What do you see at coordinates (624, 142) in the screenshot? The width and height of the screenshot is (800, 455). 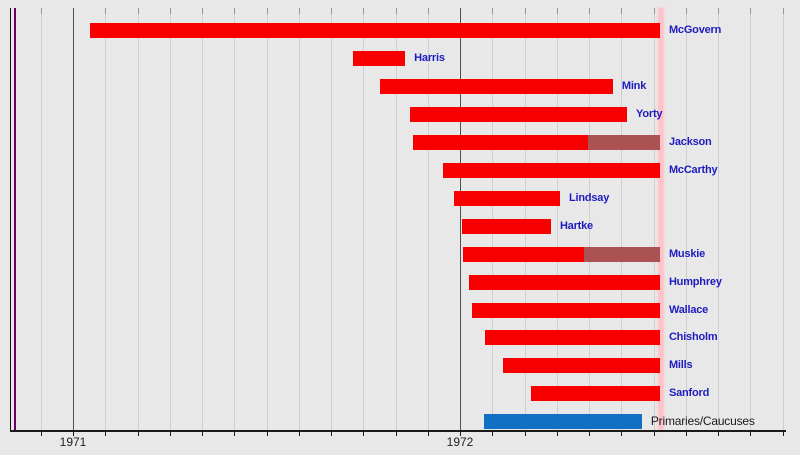 I see `bar-suspended-jackson` at bounding box center [624, 142].